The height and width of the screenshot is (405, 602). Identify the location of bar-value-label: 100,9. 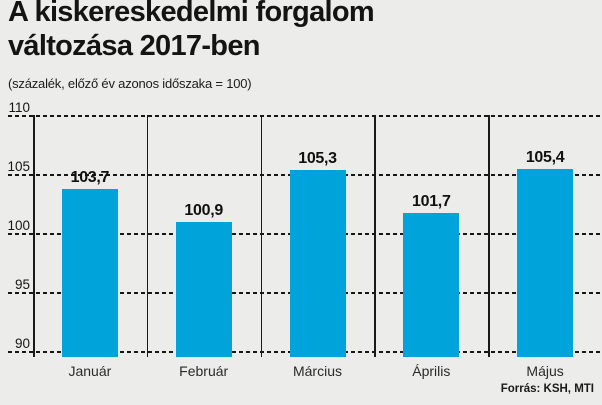
(203, 211).